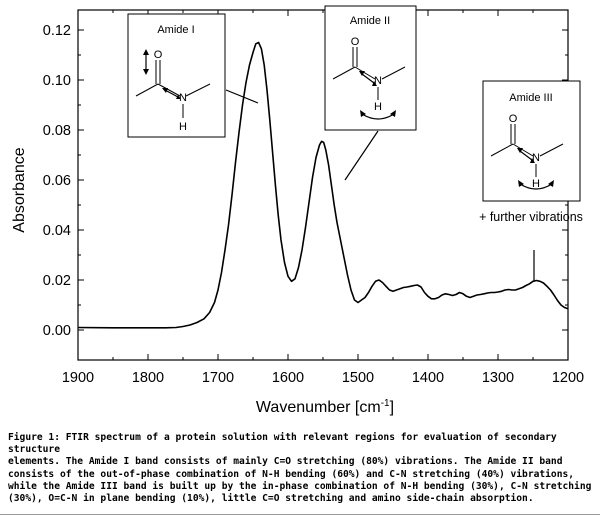 The height and width of the screenshot is (518, 600). What do you see at coordinates (378, 107) in the screenshot?
I see `amide-ii-hydrogen: H` at bounding box center [378, 107].